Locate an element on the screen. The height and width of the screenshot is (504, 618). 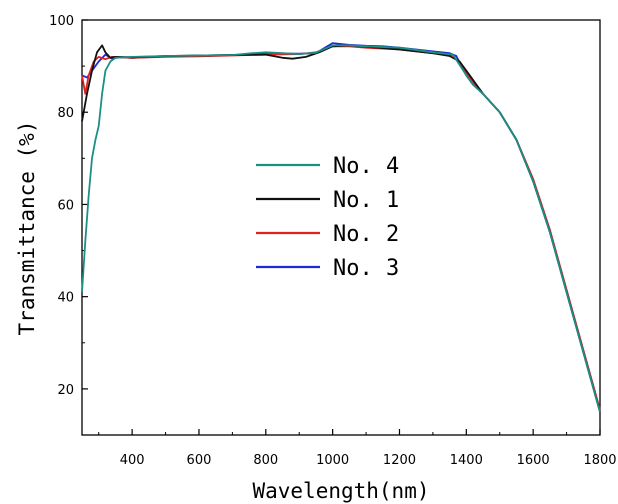
legend-label: No. 3 is located at coordinates (366, 268).